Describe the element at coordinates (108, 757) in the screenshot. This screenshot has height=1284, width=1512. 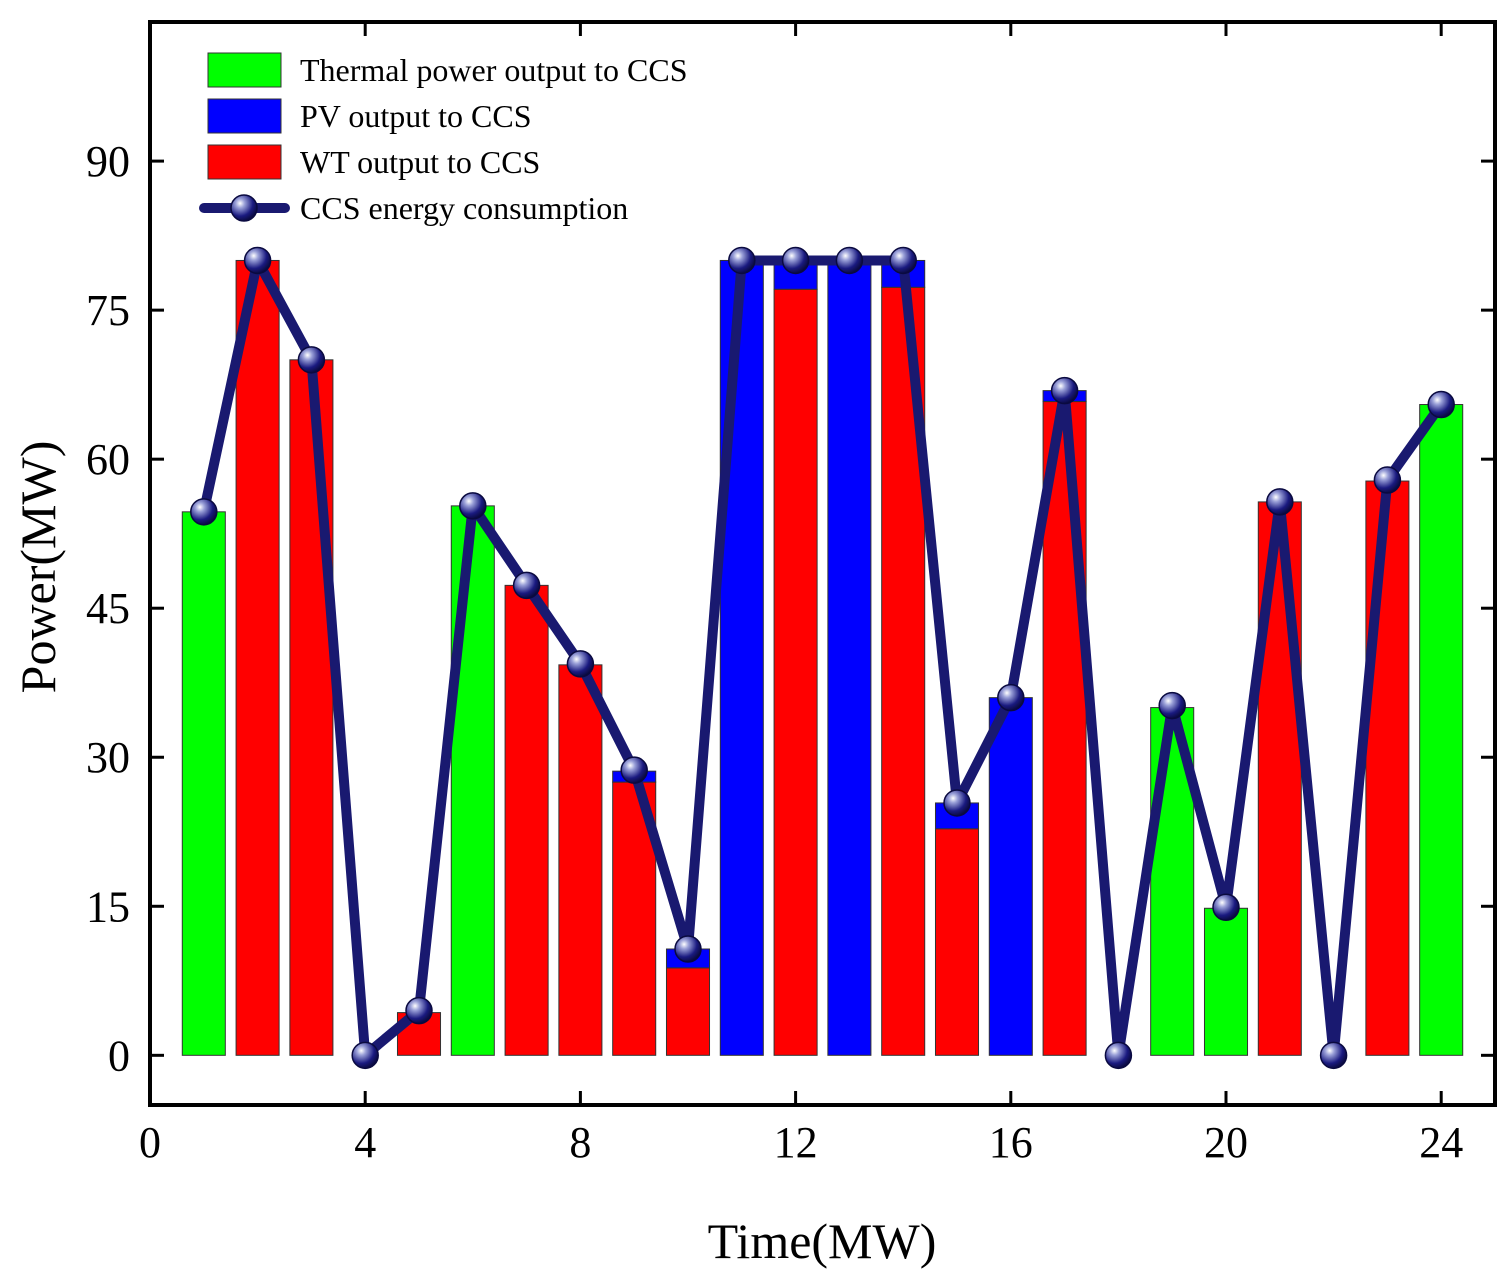
I see `y-tick-label: 30` at that location.